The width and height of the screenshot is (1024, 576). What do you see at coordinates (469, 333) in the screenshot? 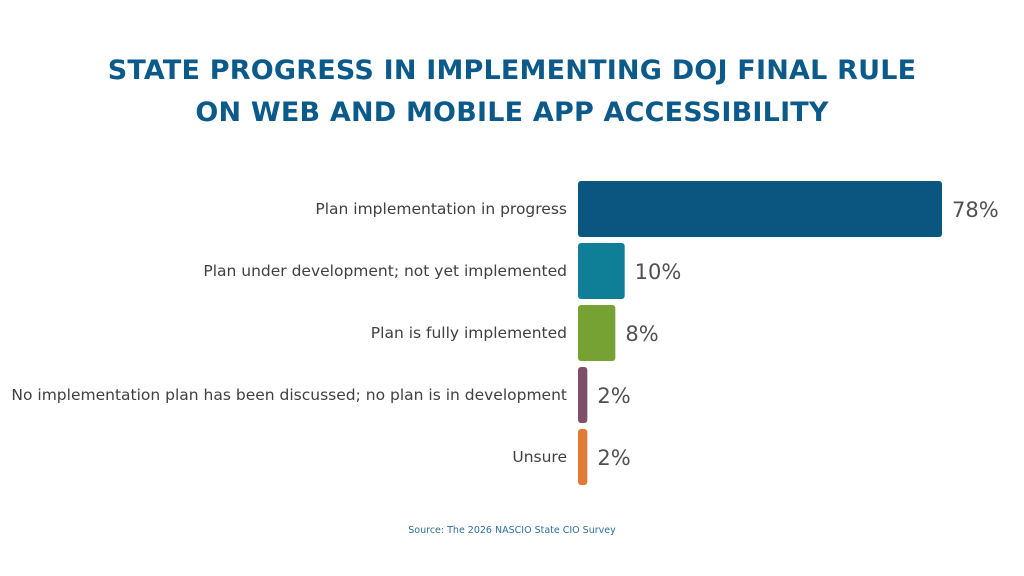
I see `category-label: Plan is fully implemented` at bounding box center [469, 333].